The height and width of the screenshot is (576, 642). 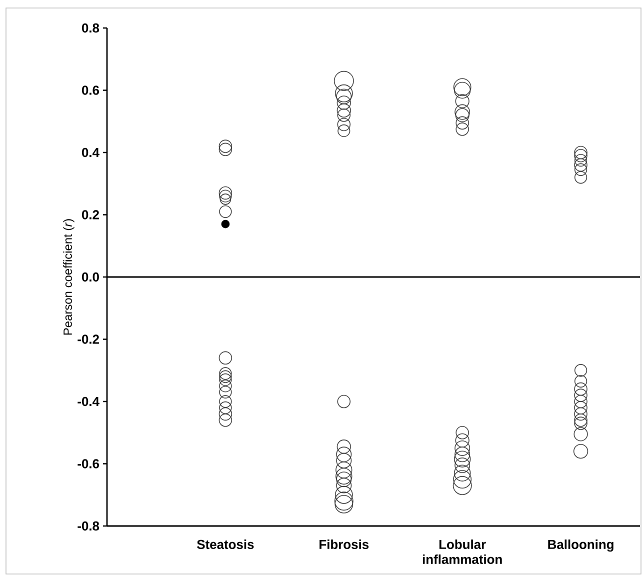 What do you see at coordinates (225, 545) in the screenshot?
I see `x-tick-label: Steatosis` at bounding box center [225, 545].